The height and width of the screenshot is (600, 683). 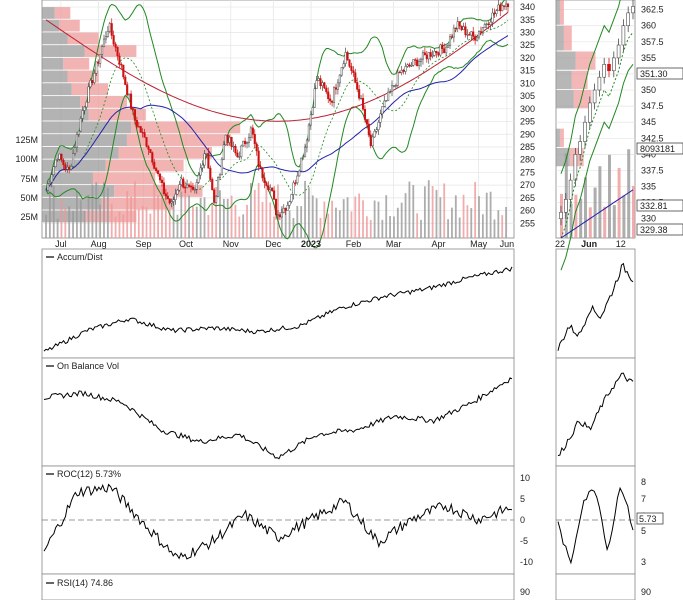 I want to click on price-badge-label: 351.30, so click(x=654, y=74).